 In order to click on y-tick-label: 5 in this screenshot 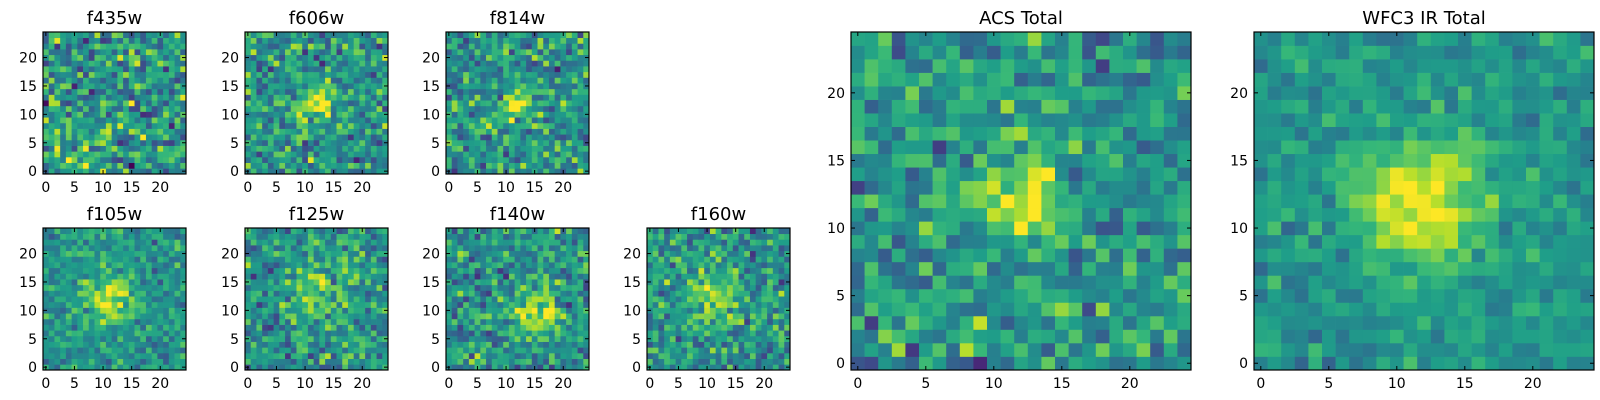, I will do `click(435, 144)`.